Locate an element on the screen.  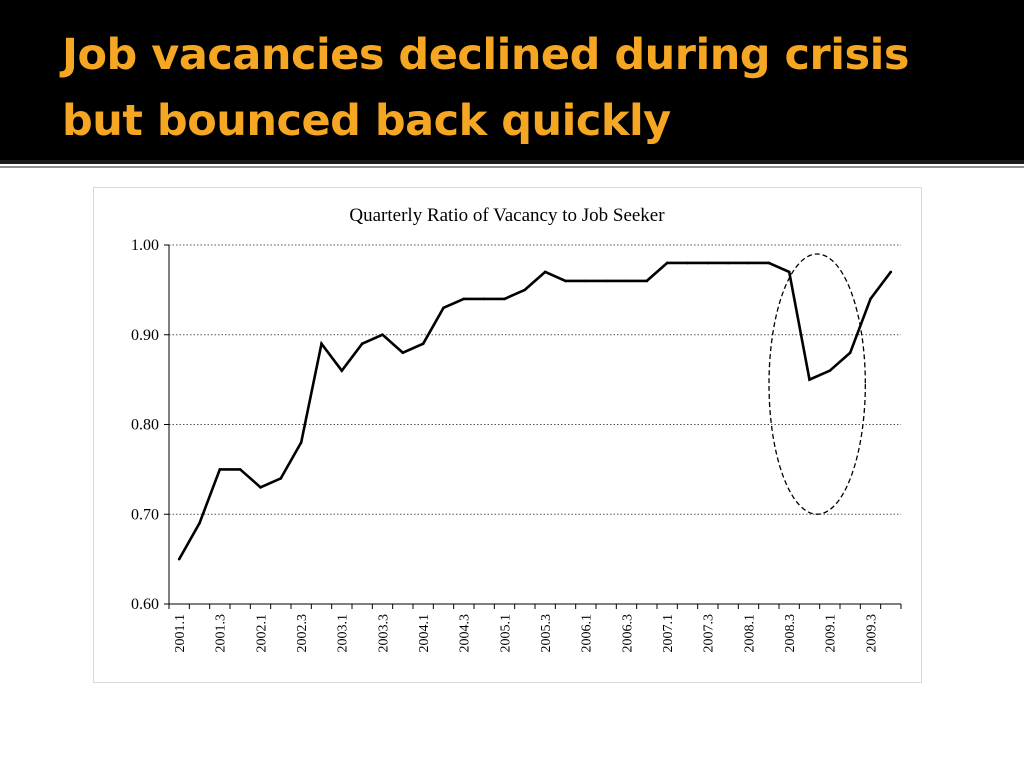
y-tick-label: 0.60 is located at coordinates (145, 604).